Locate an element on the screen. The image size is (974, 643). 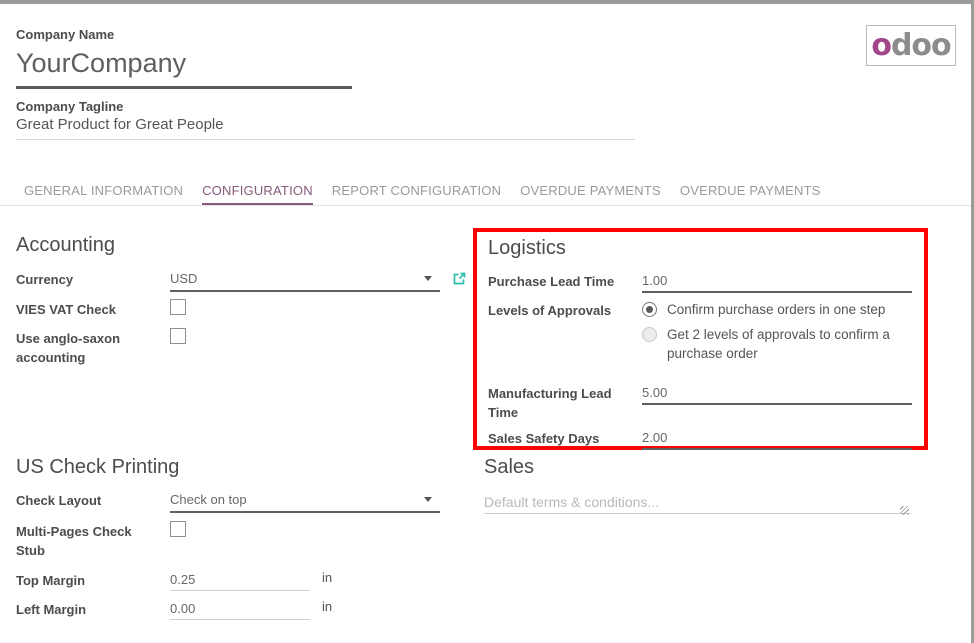
accounting-section: Accounting Currency USD VIES VAT Check is located at coordinates (242, 301).